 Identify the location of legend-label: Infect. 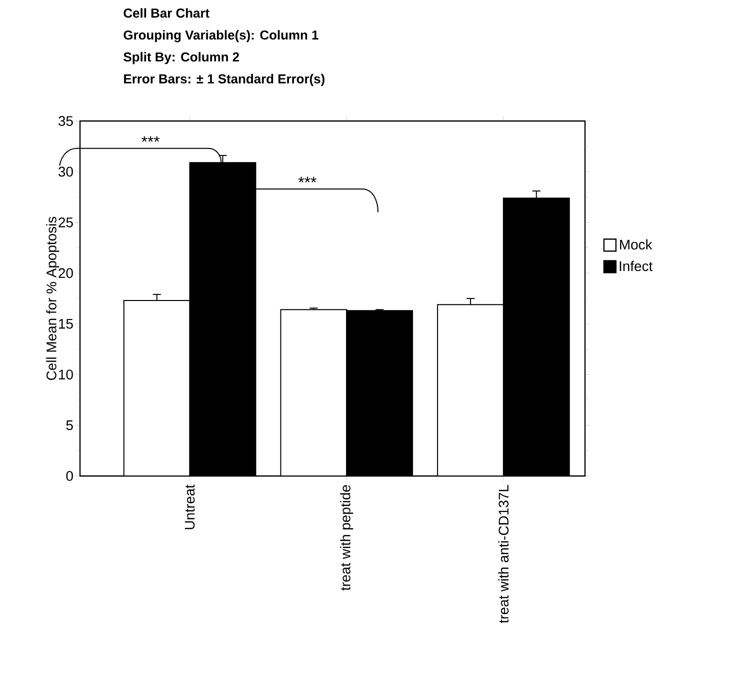
(636, 266).